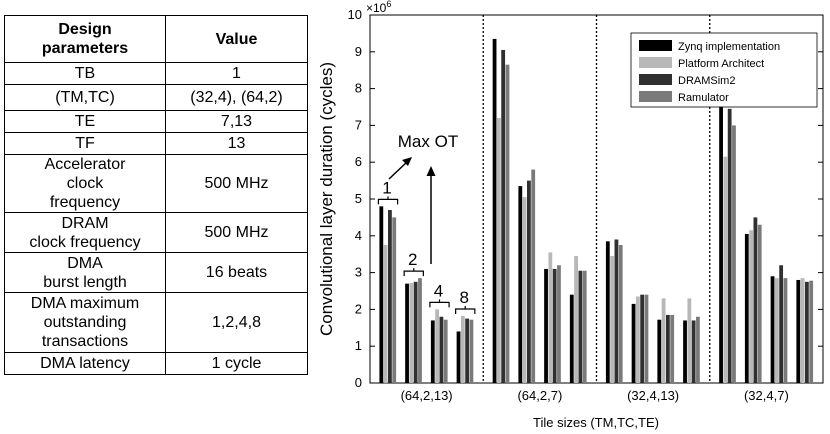 This screenshot has width=830, height=434. What do you see at coordinates (358, 51) in the screenshot?
I see `y-tick-label: 9` at bounding box center [358, 51].